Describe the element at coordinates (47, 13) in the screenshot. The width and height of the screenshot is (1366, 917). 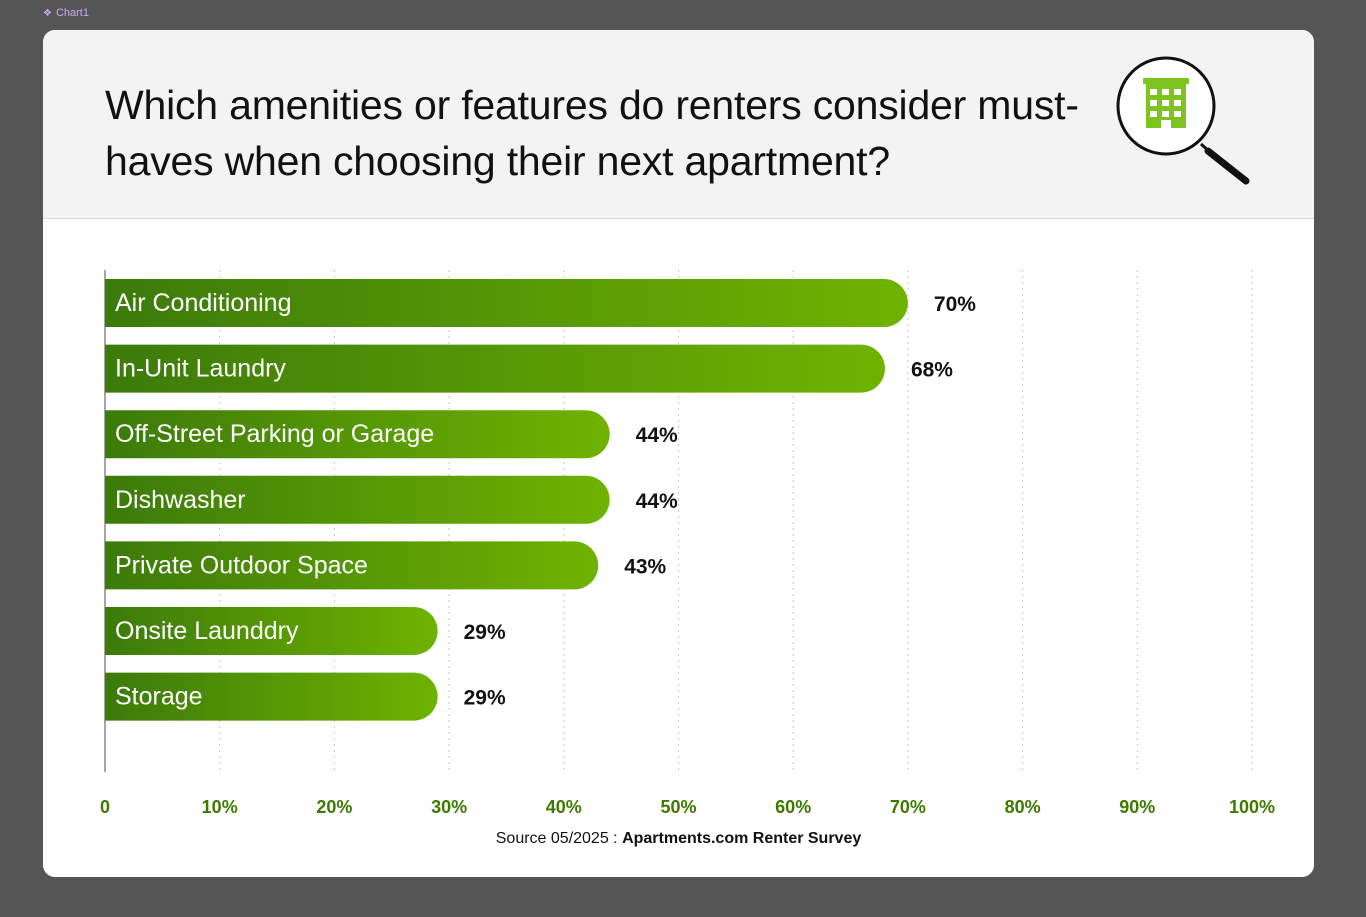
I see `component-icon: ❖` at that location.